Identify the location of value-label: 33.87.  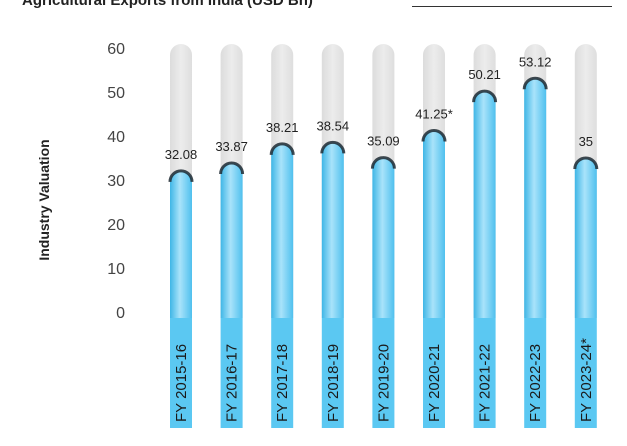
(231, 146).